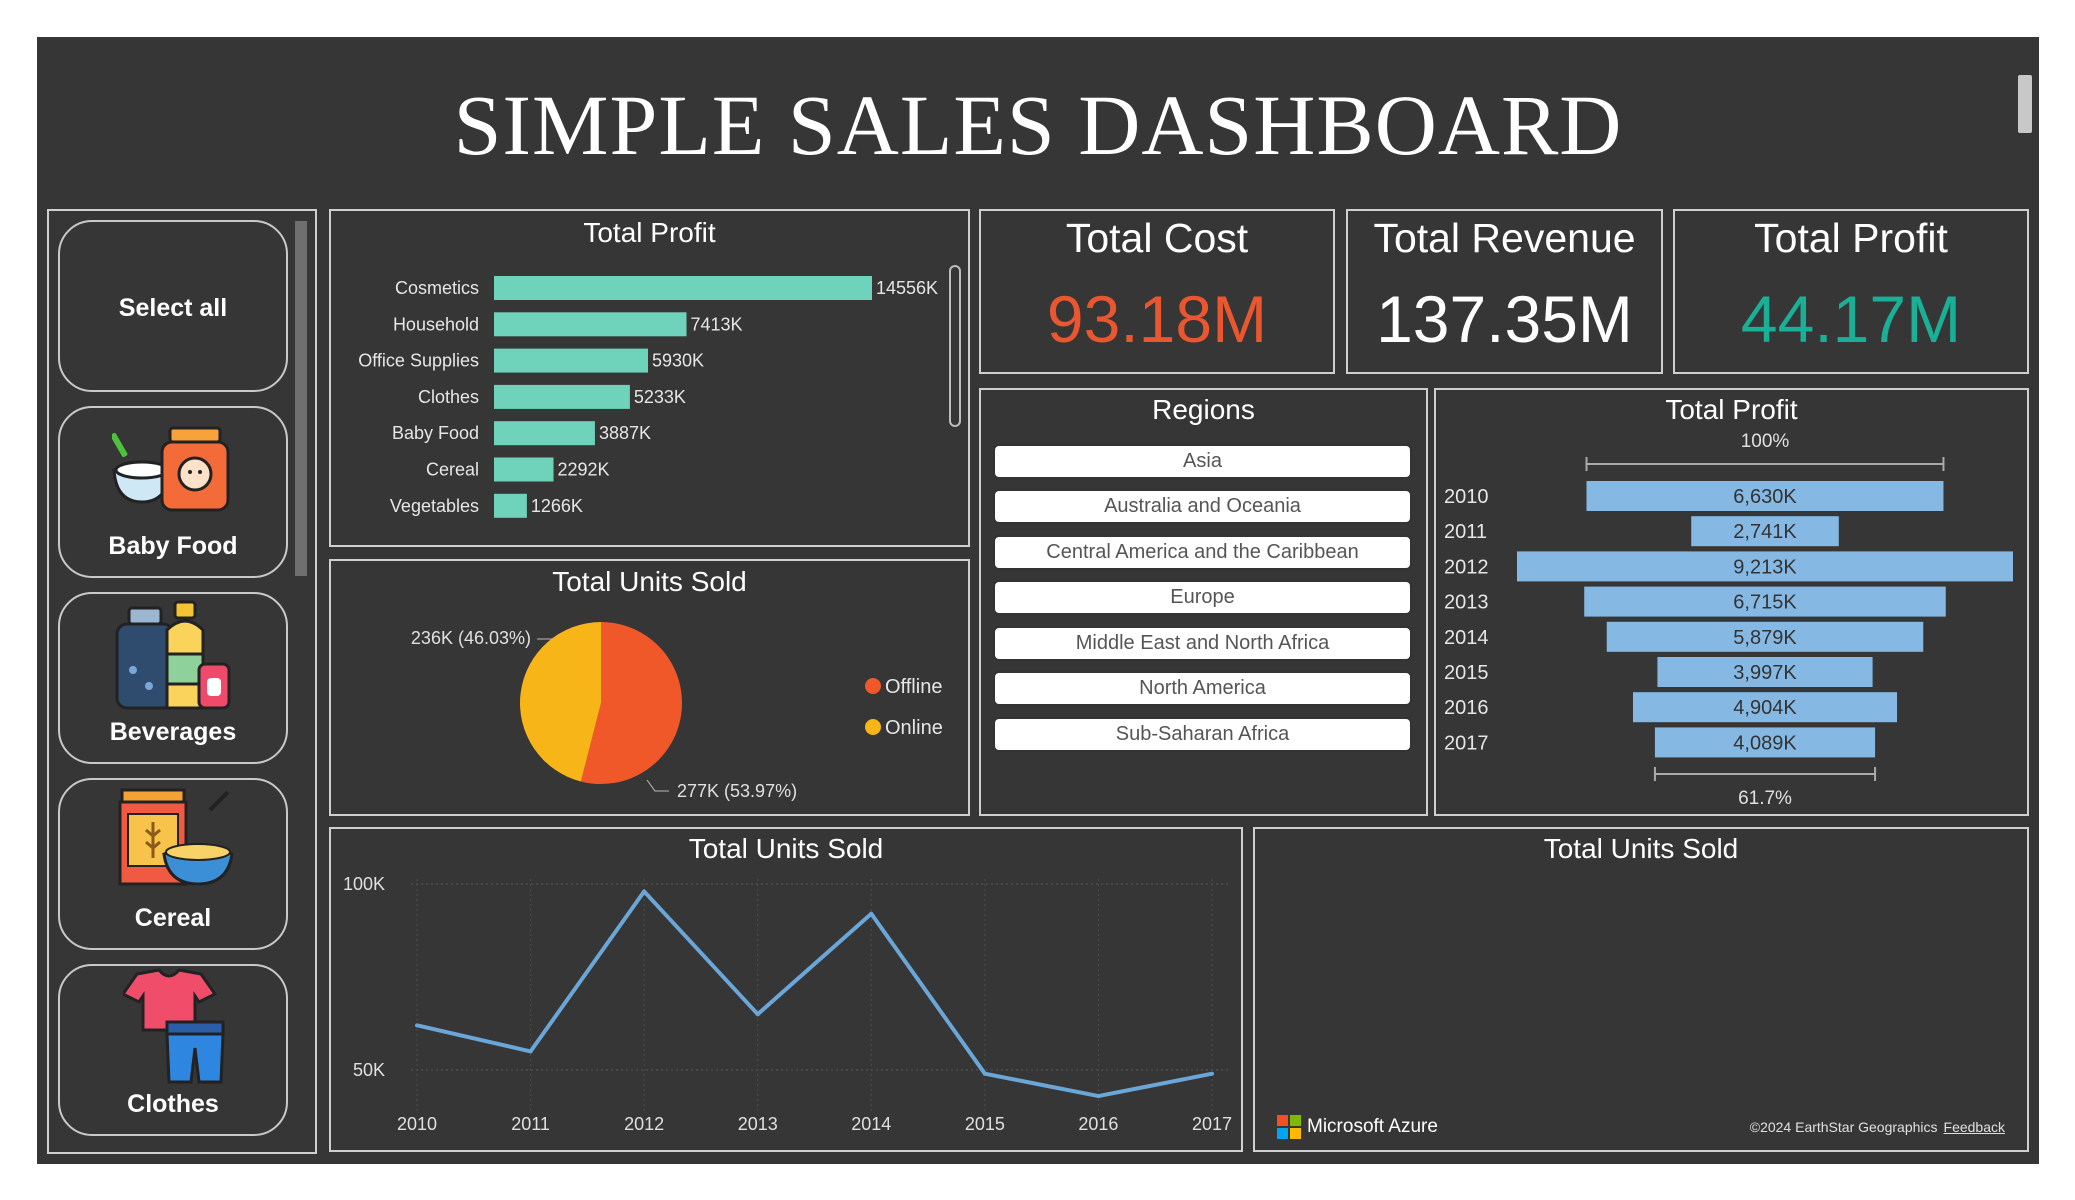 The width and height of the screenshot is (2075, 1200). I want to click on feedback-link: Feedback, so click(1974, 1127).